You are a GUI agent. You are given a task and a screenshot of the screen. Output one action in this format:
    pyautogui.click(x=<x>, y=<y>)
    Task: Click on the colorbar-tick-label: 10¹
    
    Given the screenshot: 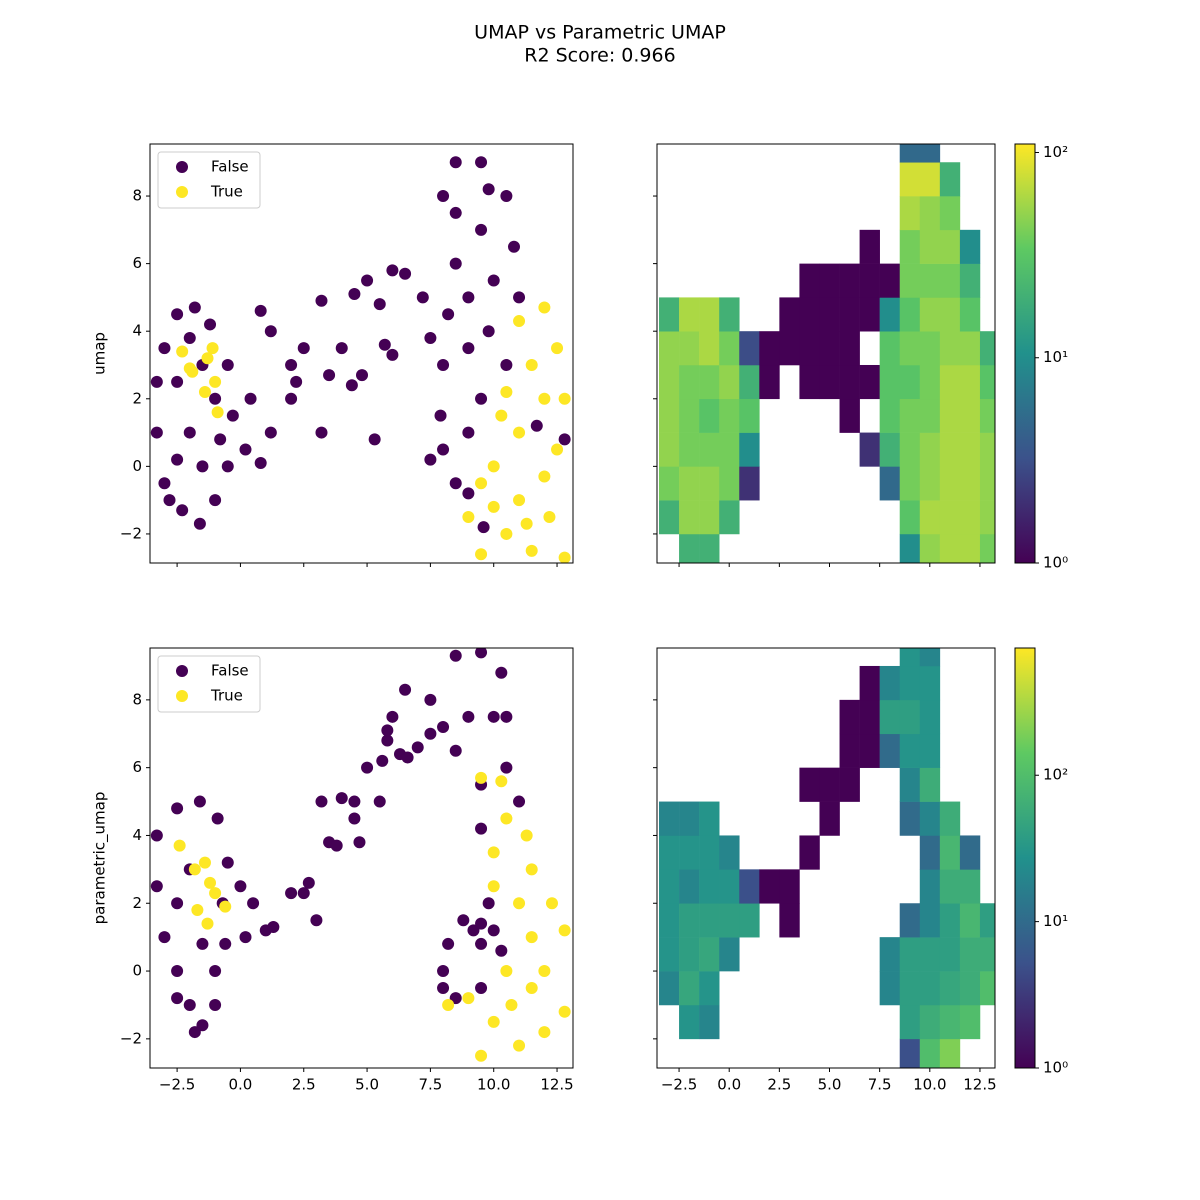 What is the action you would take?
    pyautogui.click(x=1055, y=921)
    